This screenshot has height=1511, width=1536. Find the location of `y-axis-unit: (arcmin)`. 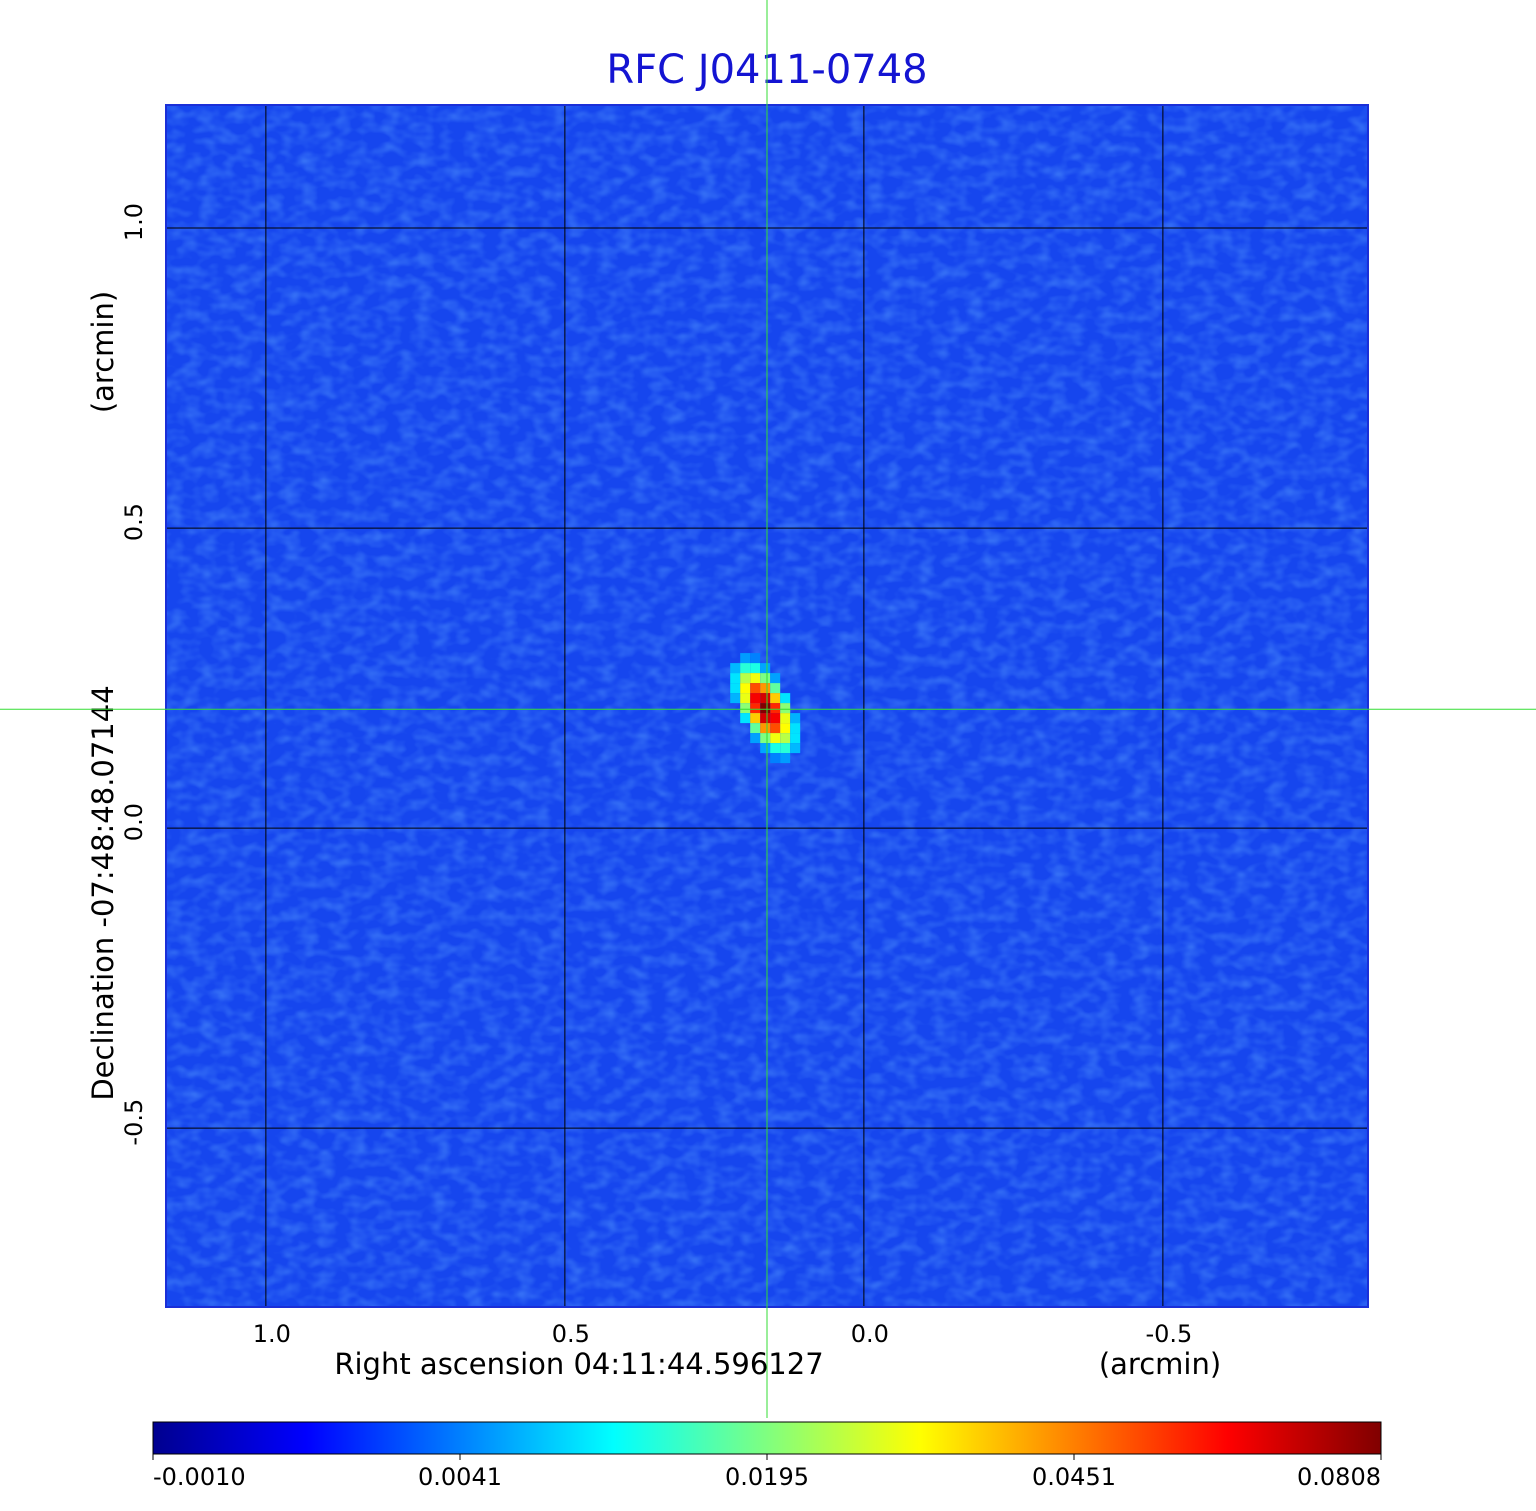

y-axis-unit: (arcmin) is located at coordinates (103, 352).